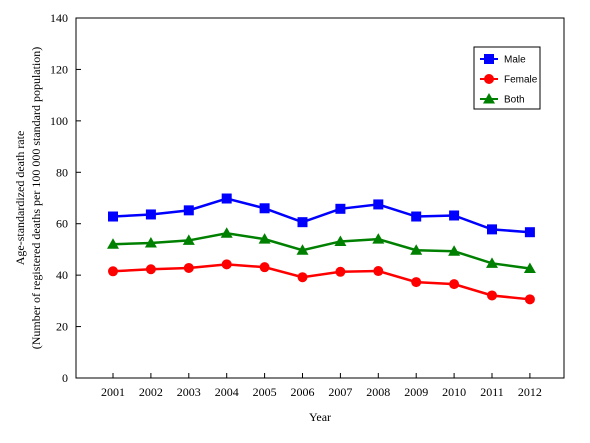 This screenshot has height=443, width=590. Describe the element at coordinates (151, 392) in the screenshot. I see `x-tick-label: 2002` at that location.